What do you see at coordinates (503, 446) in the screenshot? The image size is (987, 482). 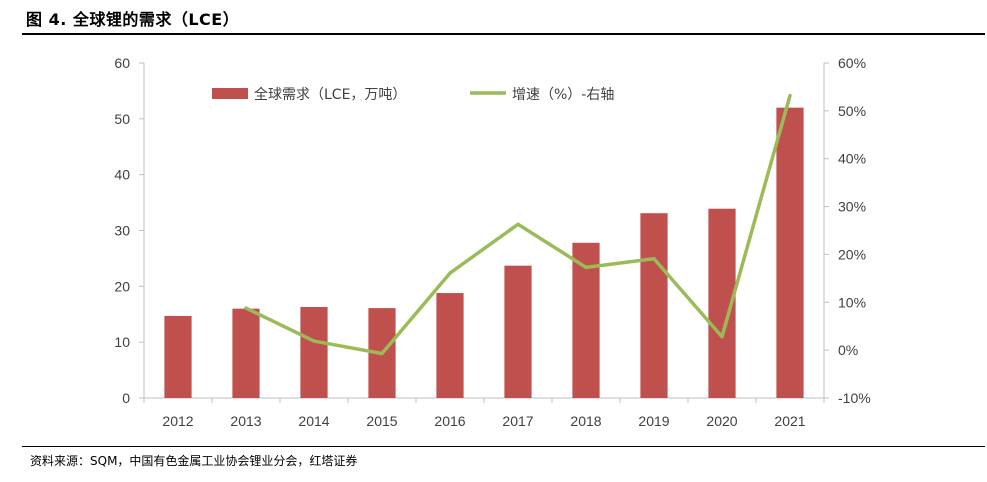 I see `bottom-rule` at bounding box center [503, 446].